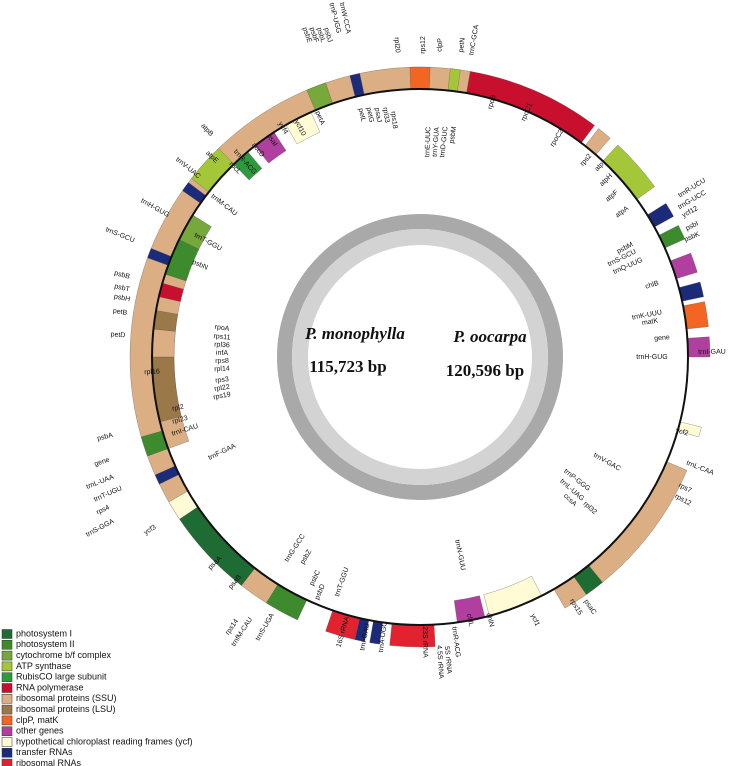  Describe the element at coordinates (622, 212) in the screenshot. I see `gene-label: atpA` at that location.